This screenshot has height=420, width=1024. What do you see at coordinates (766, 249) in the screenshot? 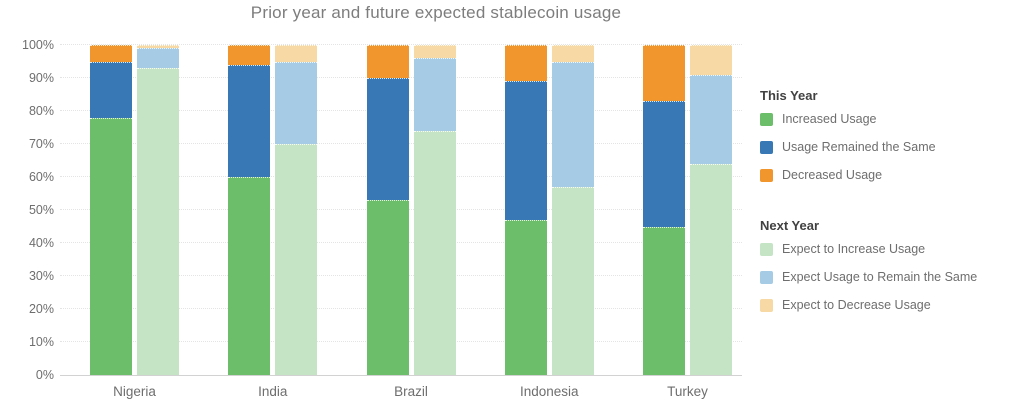
I see `legend-swatch-expect-to-increase-usage` at bounding box center [766, 249].